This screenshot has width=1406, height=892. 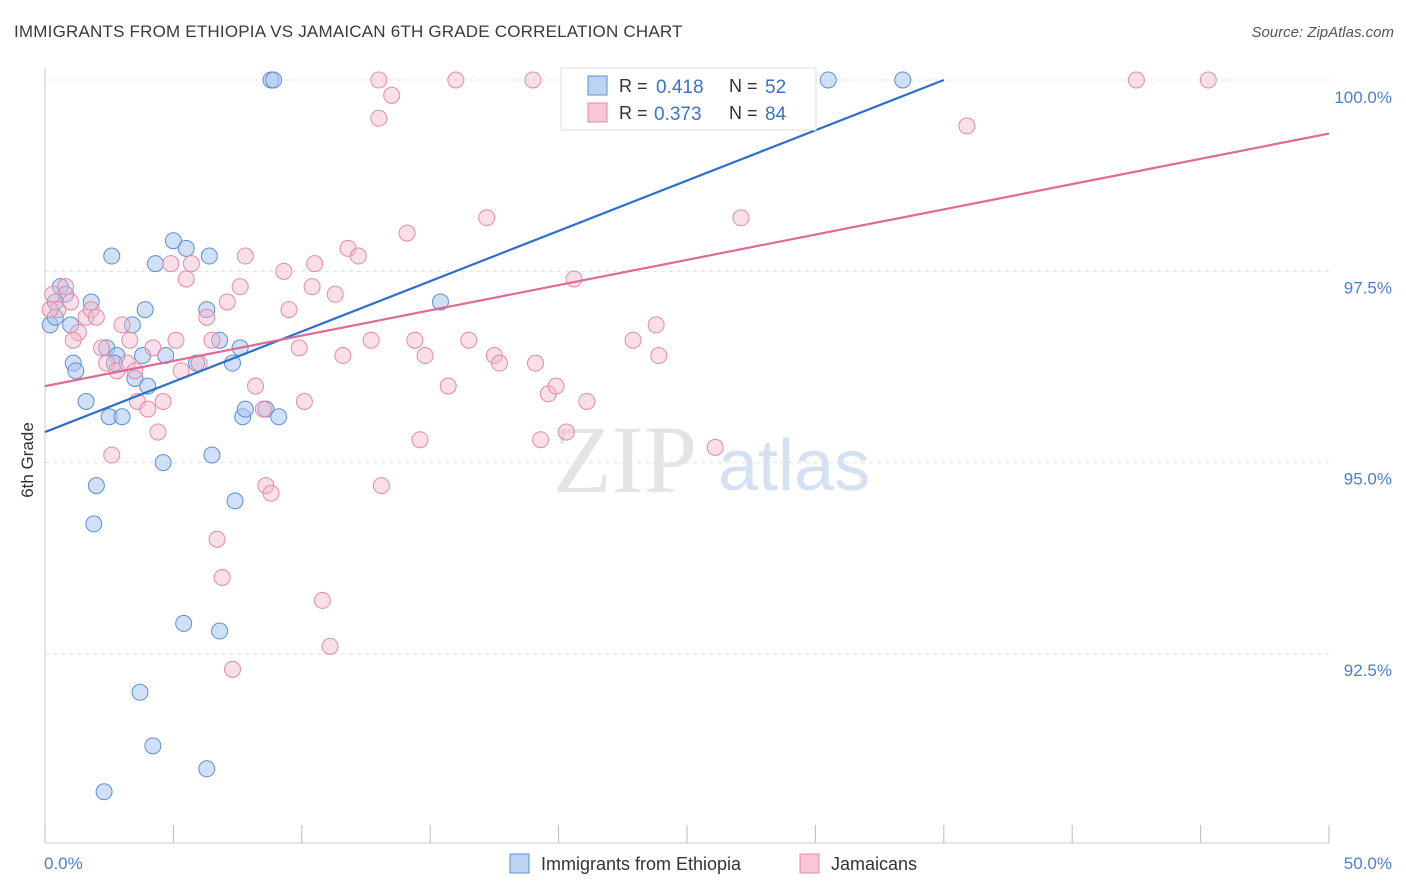 What do you see at coordinates (1368, 863) in the screenshot?
I see `x-tick-label-max: 50.0%` at bounding box center [1368, 863].